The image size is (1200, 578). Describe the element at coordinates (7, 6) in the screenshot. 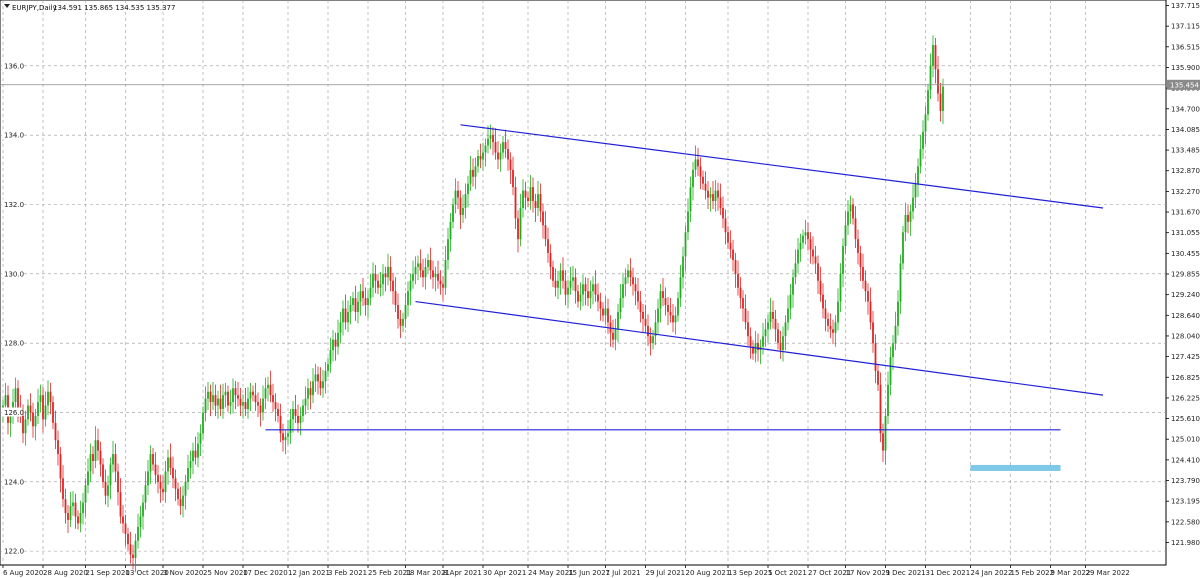

I see `triangle-icon` at that location.